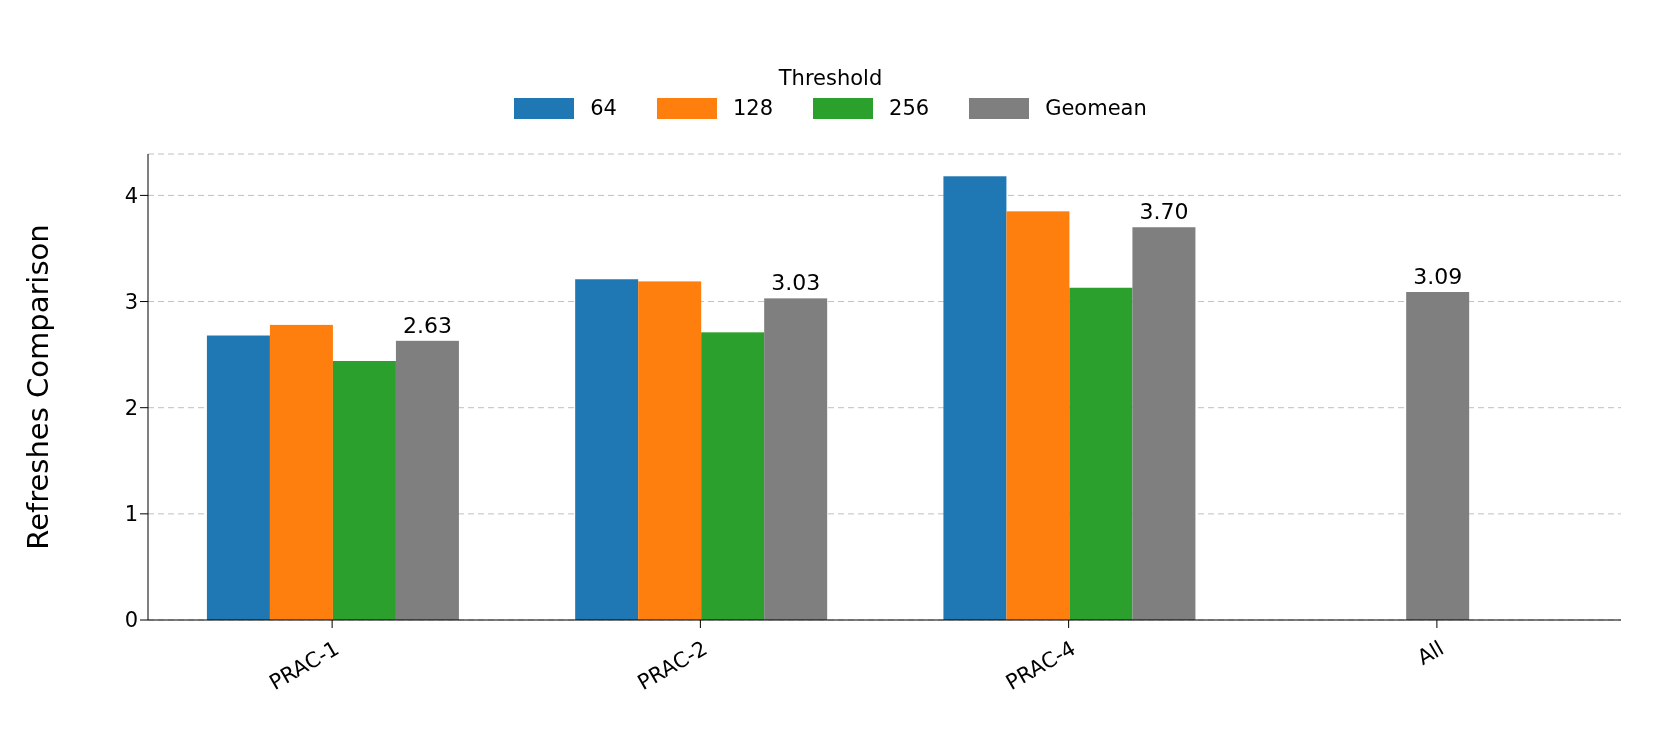 This screenshot has height=738, width=1661. What do you see at coordinates (1164, 212) in the screenshot?
I see `data-label: 3.70` at bounding box center [1164, 212].